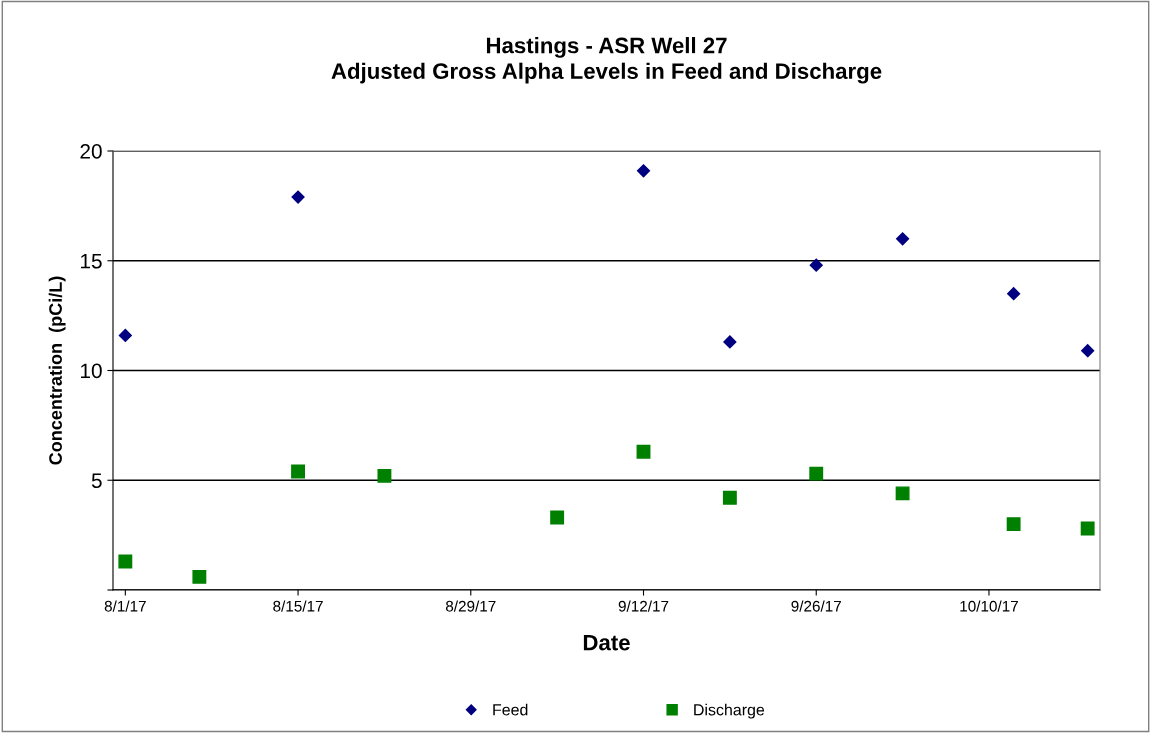 Image resolution: width=1151 pixels, height=733 pixels. What do you see at coordinates (91, 371) in the screenshot?
I see `y-tick-label: 10` at bounding box center [91, 371].